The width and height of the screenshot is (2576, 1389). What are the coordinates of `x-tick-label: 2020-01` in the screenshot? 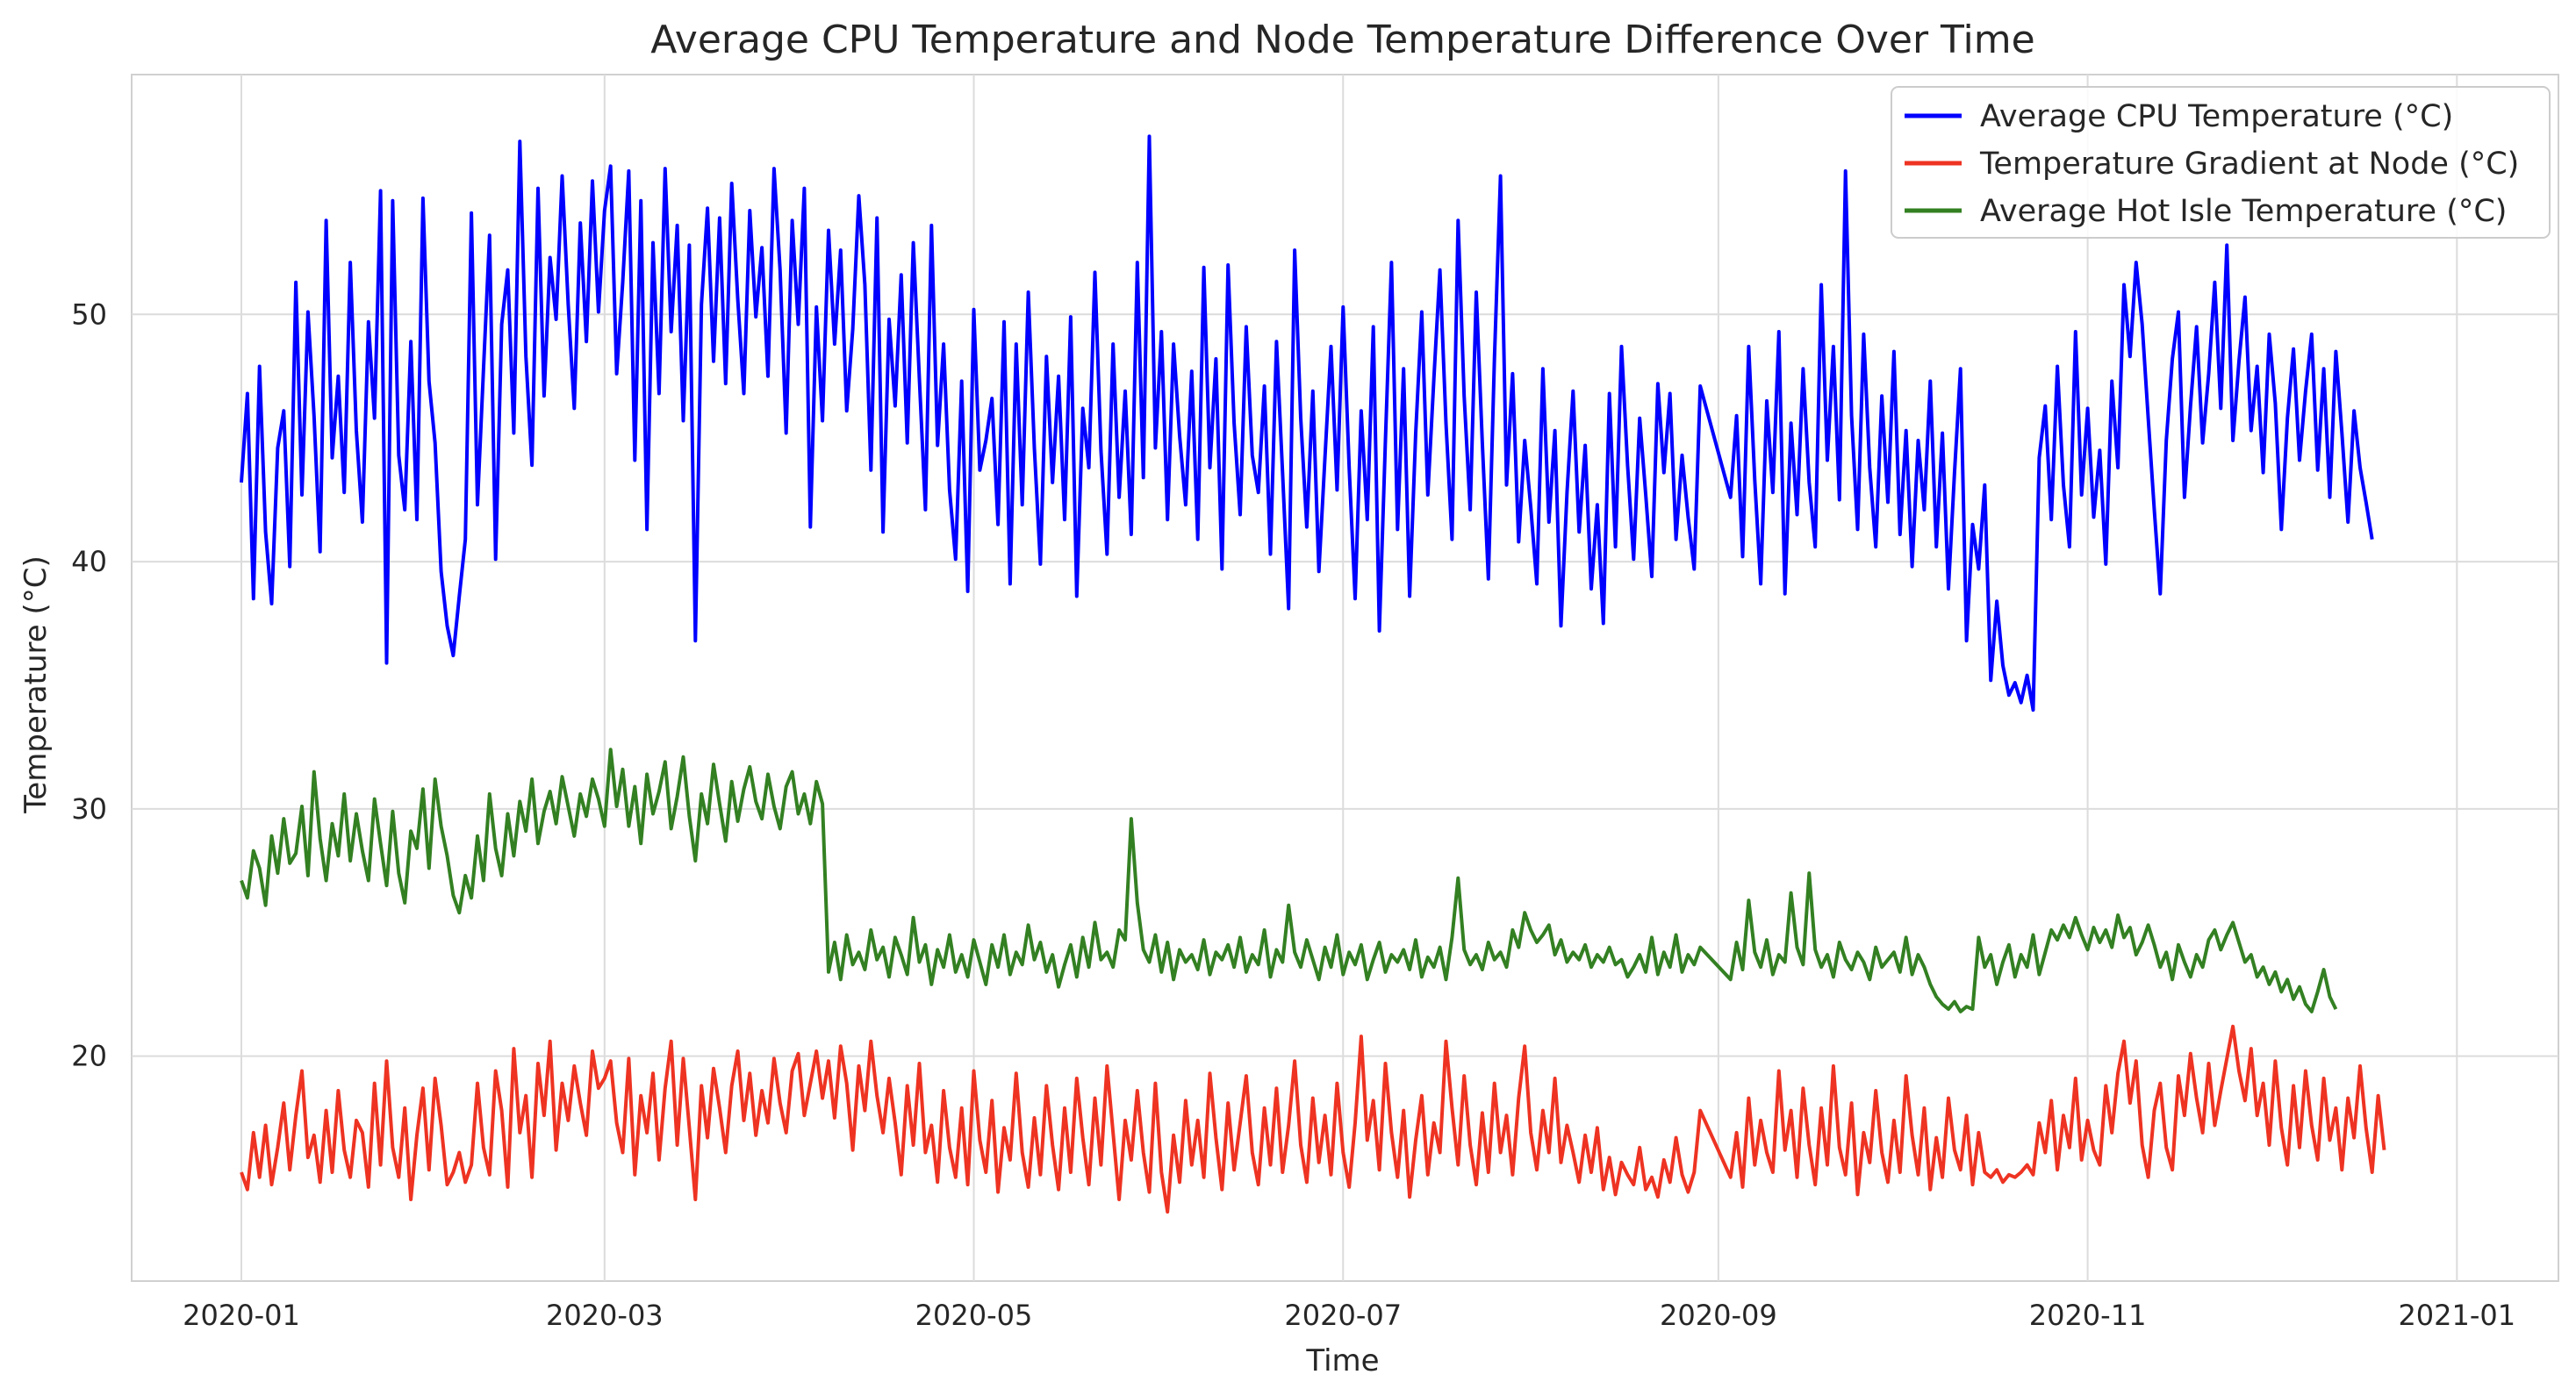 It's located at (241, 1315).